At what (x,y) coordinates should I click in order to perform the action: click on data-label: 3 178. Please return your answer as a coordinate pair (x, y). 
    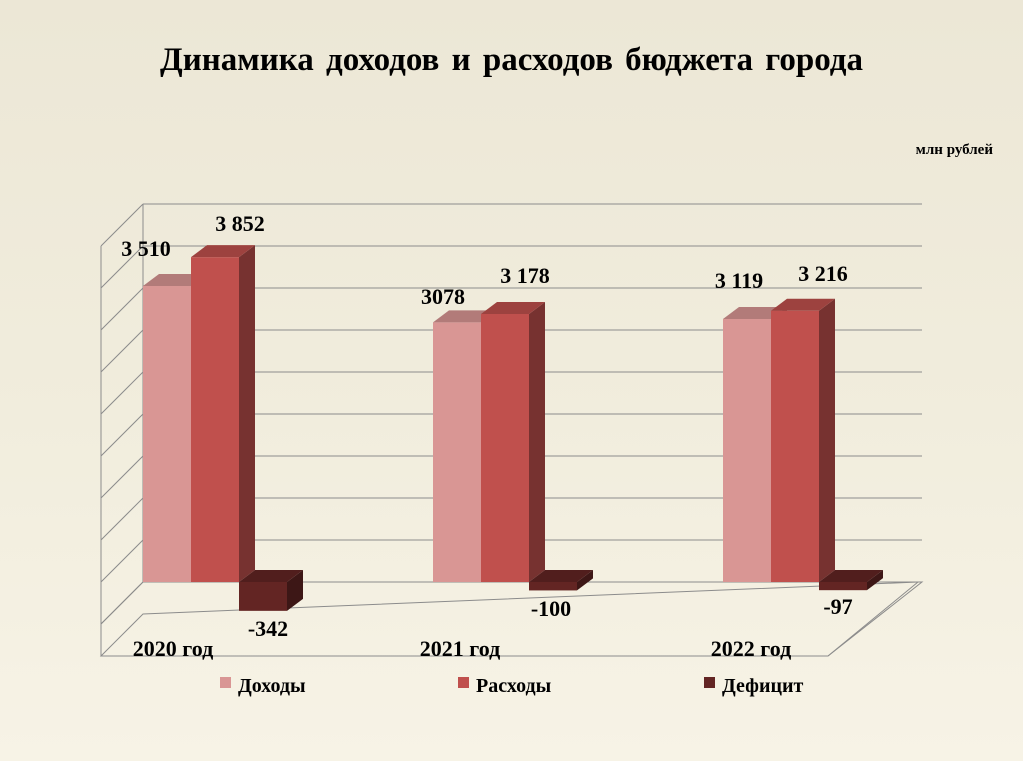
    Looking at the image, I should click on (525, 275).